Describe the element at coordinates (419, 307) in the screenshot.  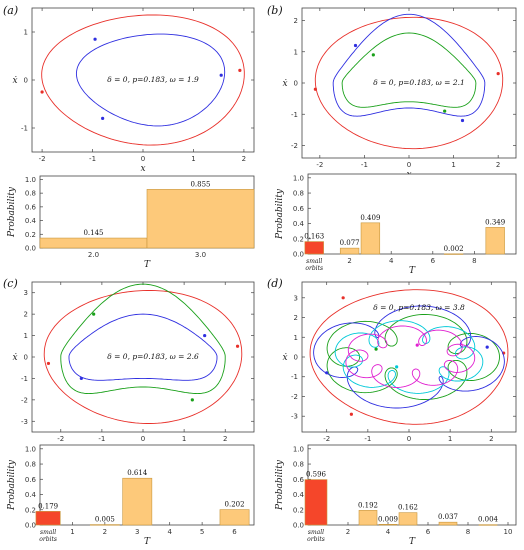
I see `phase-annotation: δ = 0, p=0.183, ω = 3.8` at that location.